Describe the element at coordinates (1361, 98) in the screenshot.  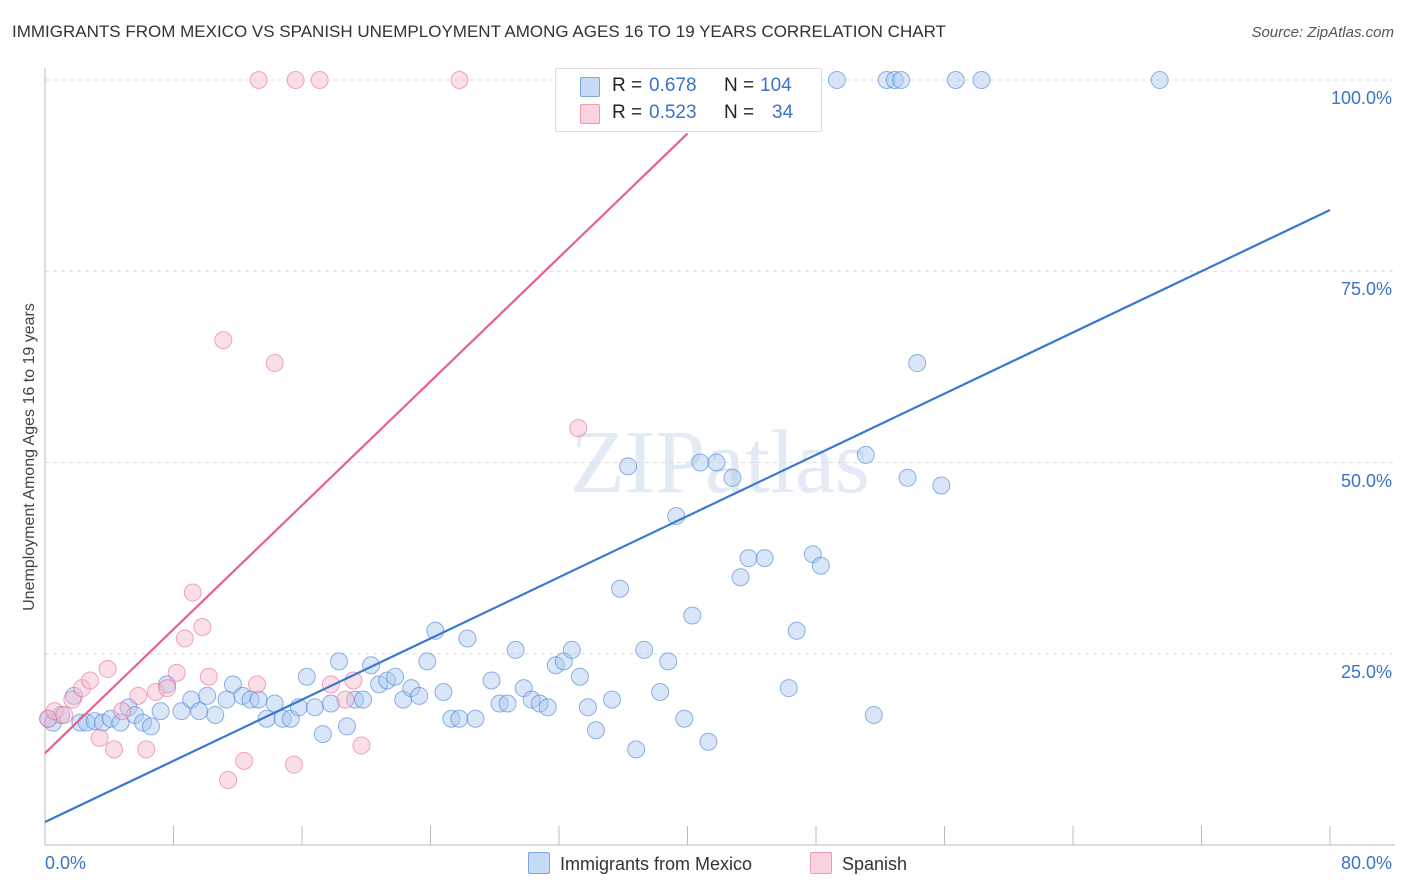
I see `y-tick-label-0: 100.0%` at that location.